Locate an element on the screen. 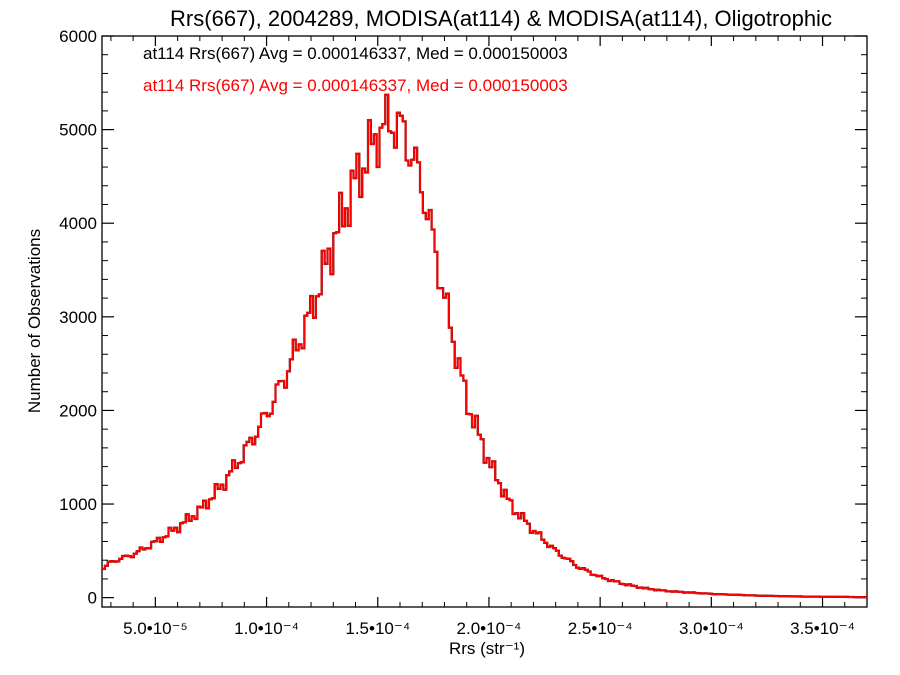 This screenshot has height=675, width=900. x-tick-label: 1.5•10⁻⁴ is located at coordinates (377, 628).